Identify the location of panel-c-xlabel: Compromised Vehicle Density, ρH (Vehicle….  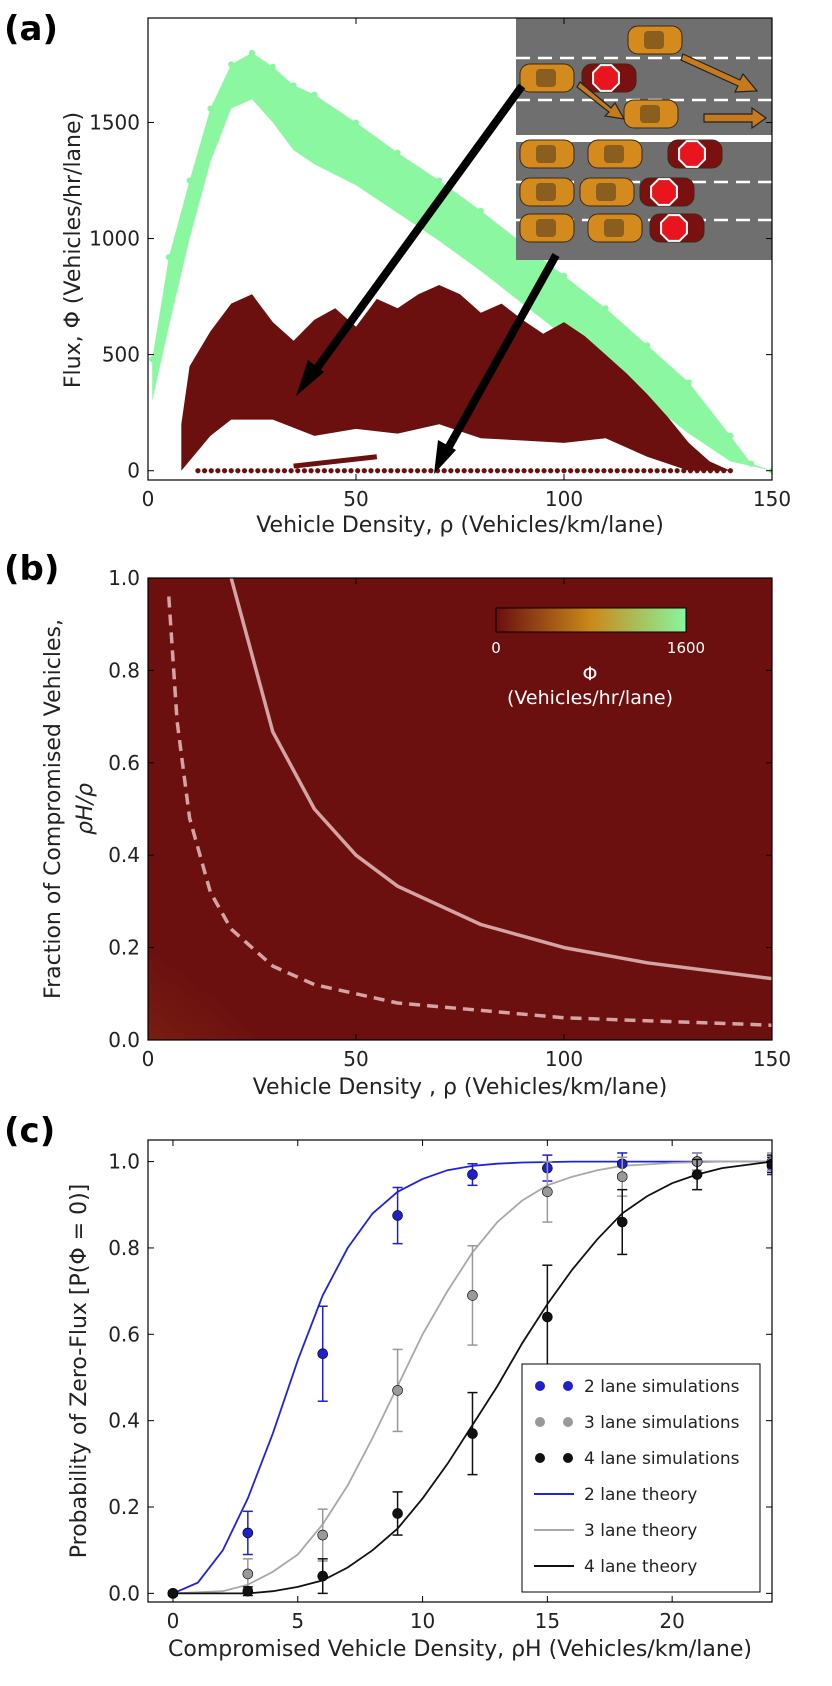
(460, 1649).